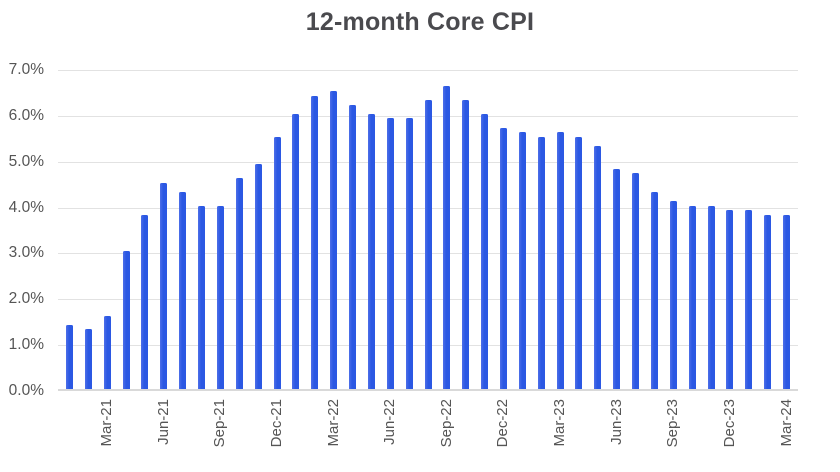  Describe the element at coordinates (25, 230) in the screenshot. I see `y-axis: 7.0% 6.0% 5.0% 4.0% 3.0% 2.0% 1.0% 0.0%` at that location.